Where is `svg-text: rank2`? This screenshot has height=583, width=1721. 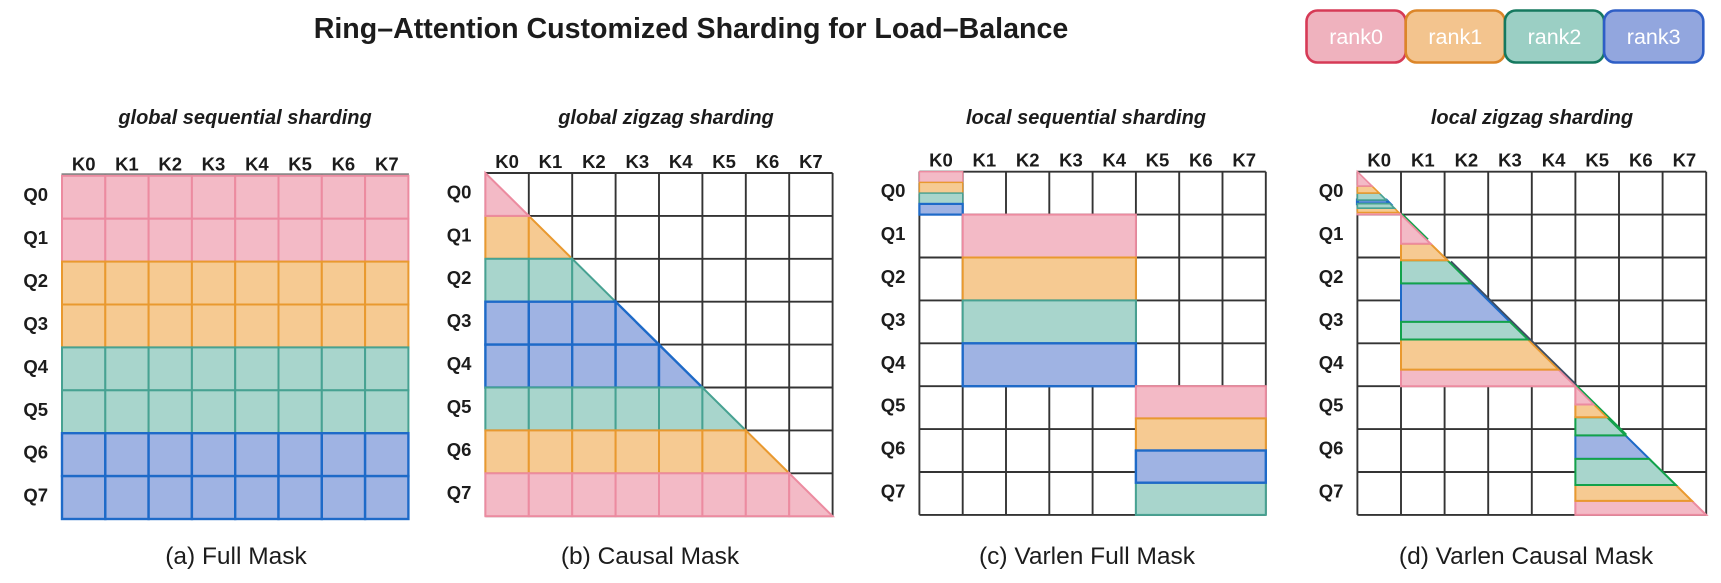
svg-text: rank2 is located at coordinates (1555, 37).